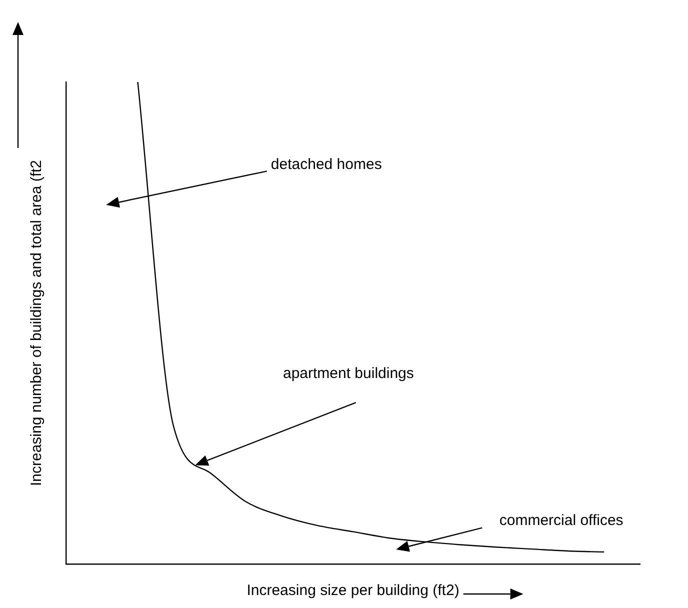  Describe the element at coordinates (326, 165) in the screenshot. I see `annotation: detached homes` at that location.